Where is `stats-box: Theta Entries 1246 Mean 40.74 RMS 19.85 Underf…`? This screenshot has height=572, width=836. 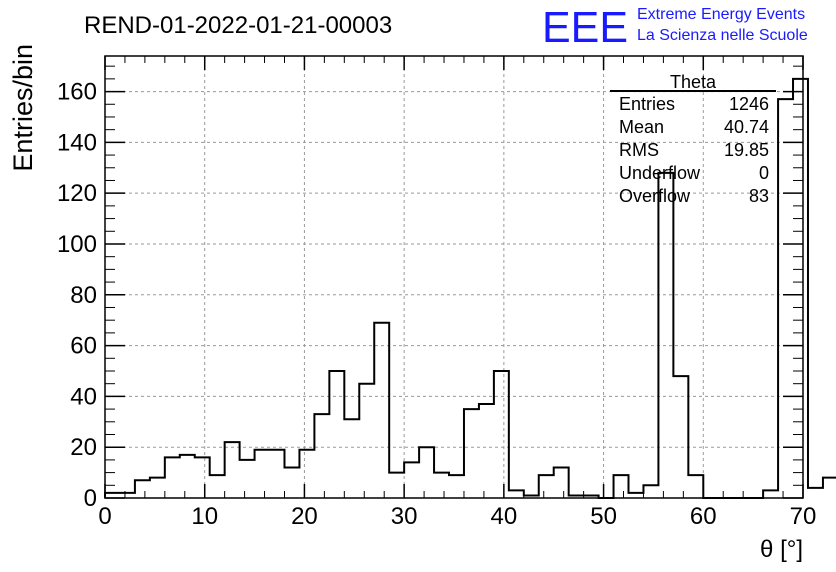 stats-box: Theta Entries 1246 Mean 40.74 RMS 19.85 Underf… is located at coordinates (693, 139).